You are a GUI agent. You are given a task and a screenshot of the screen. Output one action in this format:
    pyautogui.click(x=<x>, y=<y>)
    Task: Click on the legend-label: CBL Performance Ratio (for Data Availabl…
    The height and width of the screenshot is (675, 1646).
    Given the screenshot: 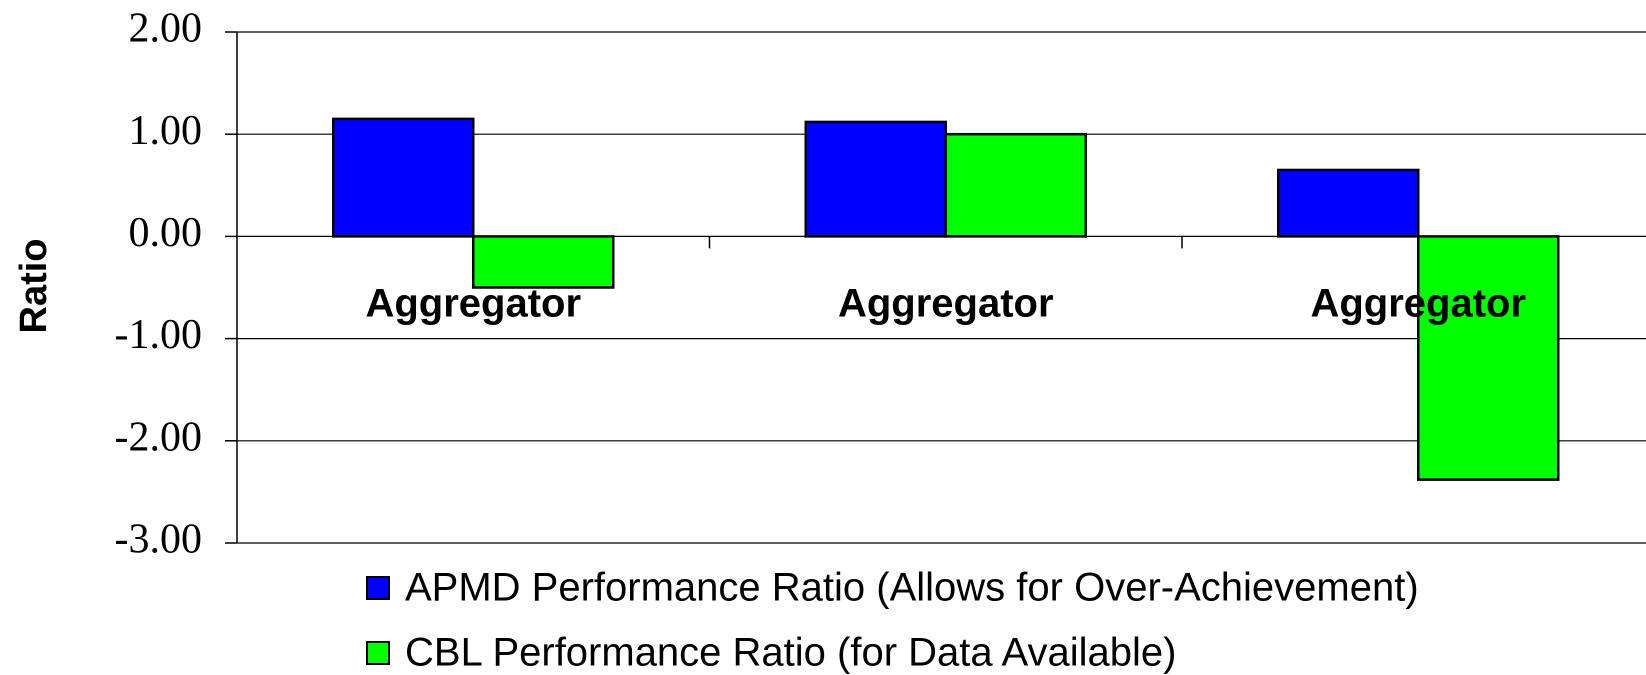 What is the action you would take?
    pyautogui.click(x=790, y=653)
    